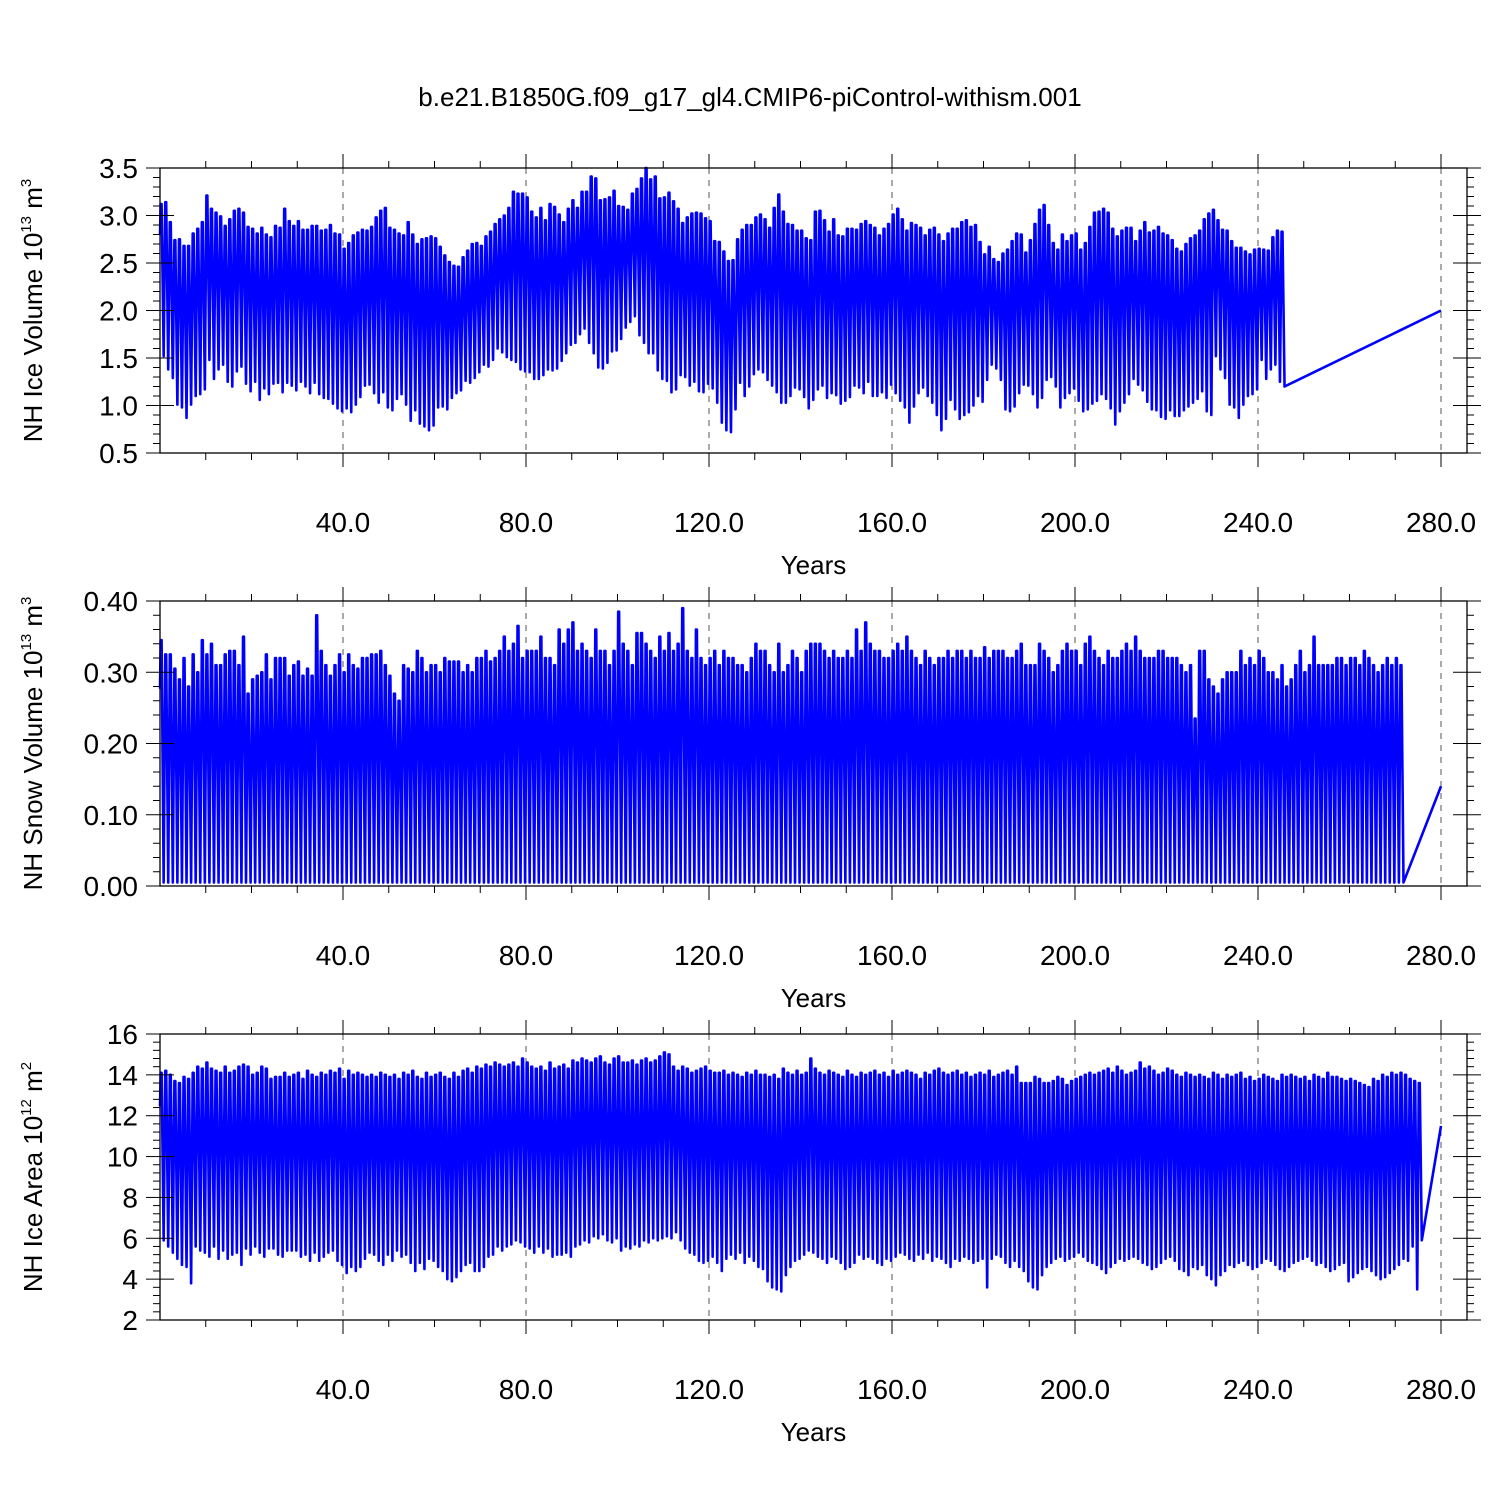 This screenshot has height=1500, width=1500. What do you see at coordinates (122, 1034) in the screenshot?
I see `y-tick-label: 16` at bounding box center [122, 1034].